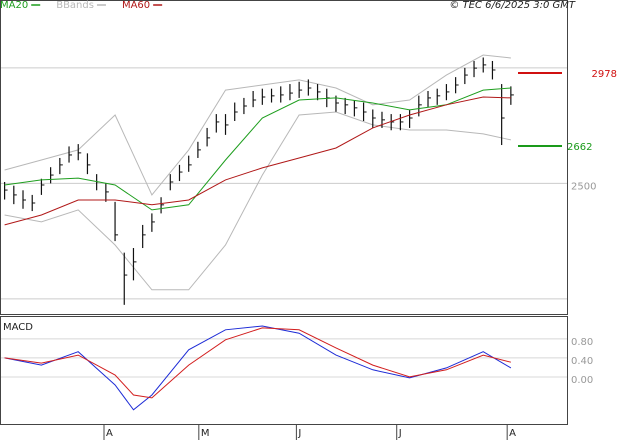 The height and width of the screenshot is (440, 627). Describe the element at coordinates (205, 433) in the screenshot. I see `x-tick-label: M` at that location.